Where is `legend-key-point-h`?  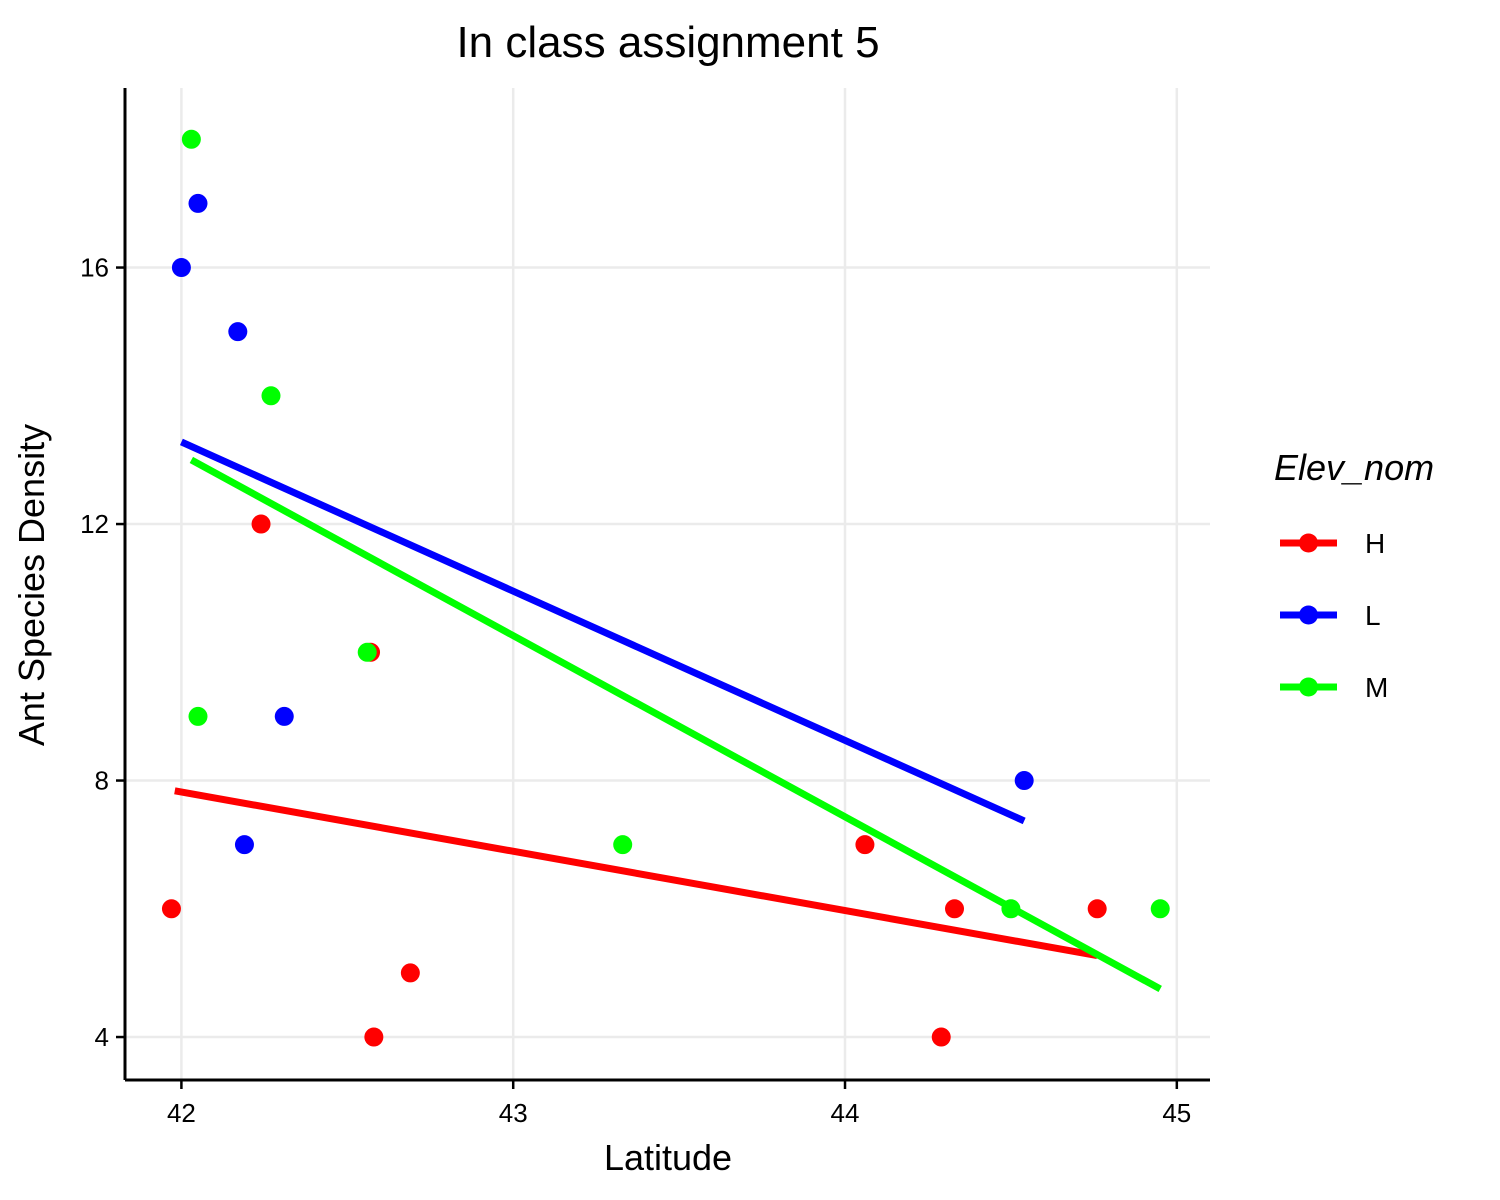 legend-key-point-h is located at coordinates (1308, 543).